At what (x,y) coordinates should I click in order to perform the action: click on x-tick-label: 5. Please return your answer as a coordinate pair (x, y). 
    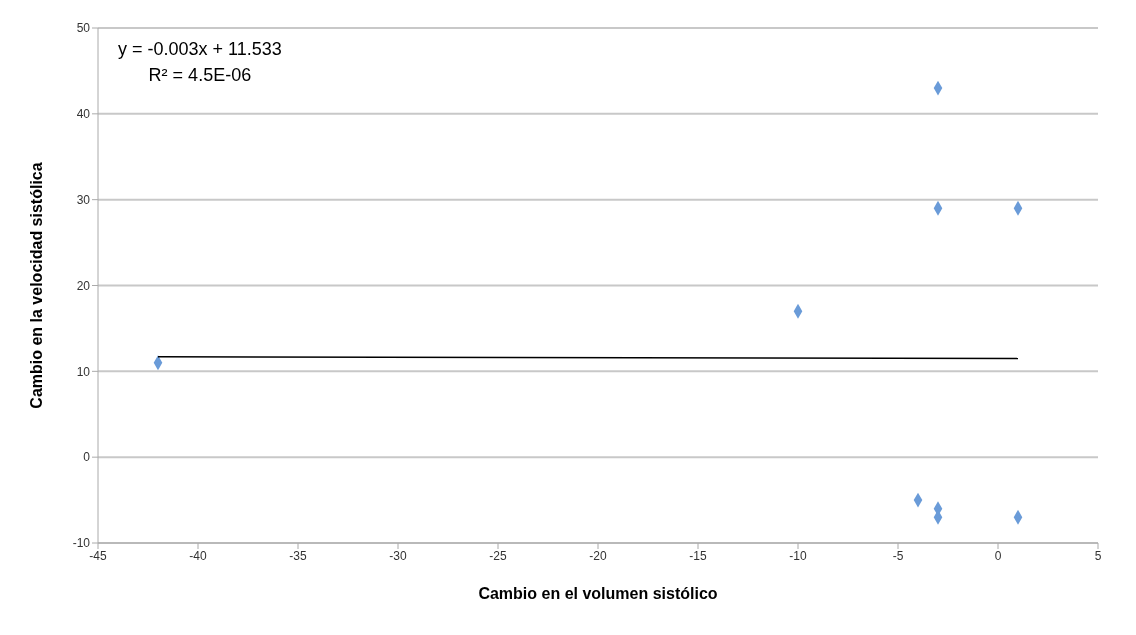
    Looking at the image, I should click on (1098, 555).